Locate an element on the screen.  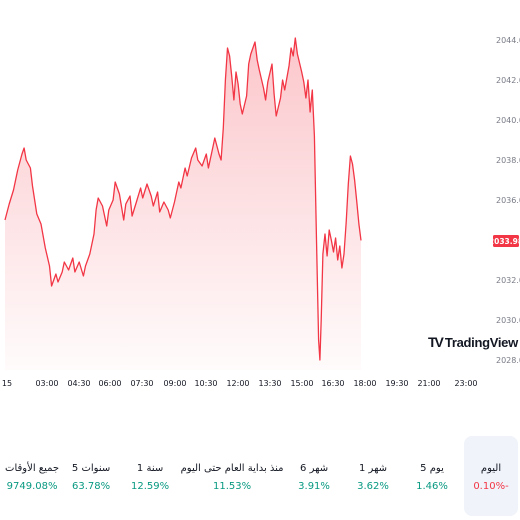
period-today: اليوم 0.10%- is located at coordinates (491, 476).